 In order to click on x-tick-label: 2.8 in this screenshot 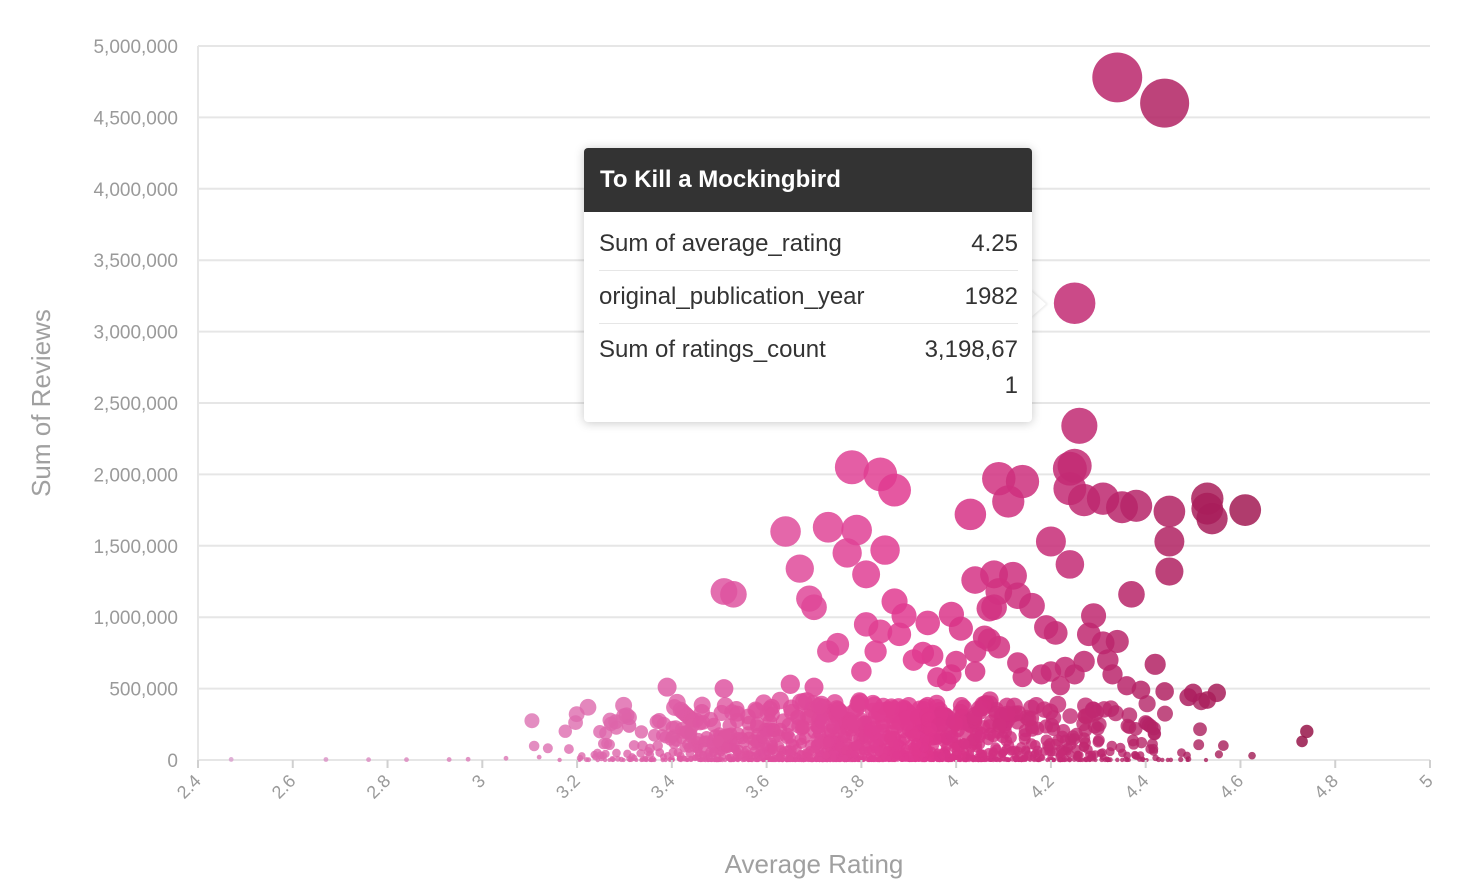, I will do `click(379, 787)`.